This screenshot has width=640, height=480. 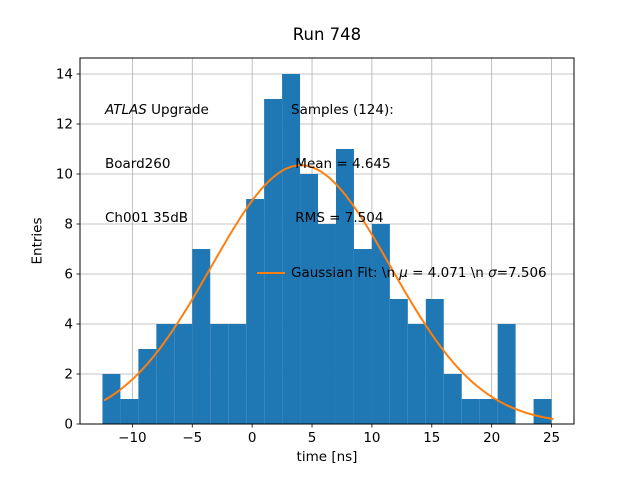 I want to click on chart-title: Run 748, so click(x=327, y=34).